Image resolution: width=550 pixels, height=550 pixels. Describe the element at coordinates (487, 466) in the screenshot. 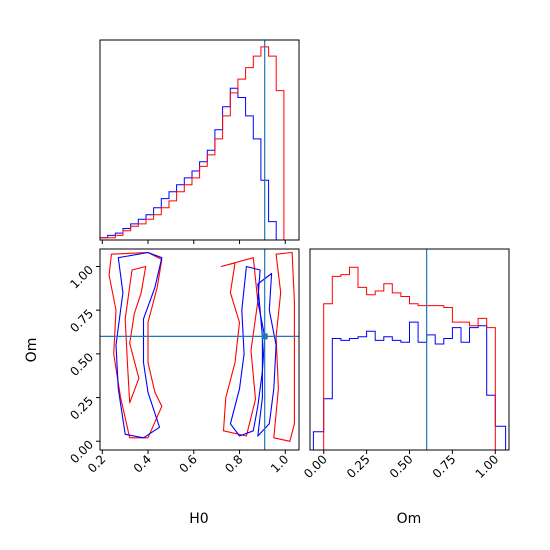

I see `om-marginal-xtick-label-4: 1.00` at that location.